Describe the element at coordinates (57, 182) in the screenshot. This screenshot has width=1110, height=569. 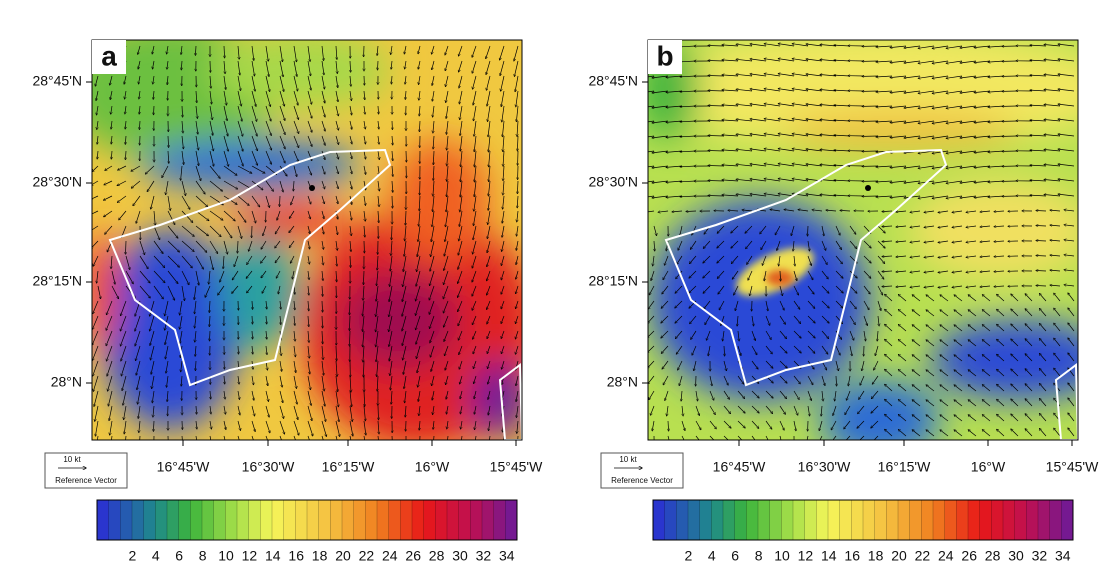
I see `lat-tick-label: 28°30'N` at that location.